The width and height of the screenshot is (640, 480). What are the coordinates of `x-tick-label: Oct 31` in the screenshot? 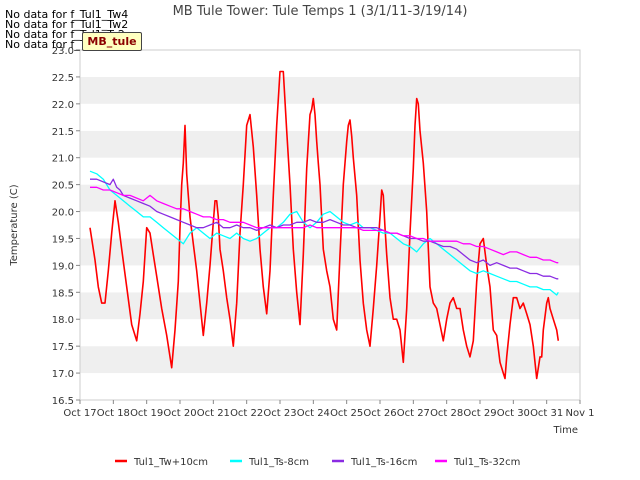 It's located at (546, 413).